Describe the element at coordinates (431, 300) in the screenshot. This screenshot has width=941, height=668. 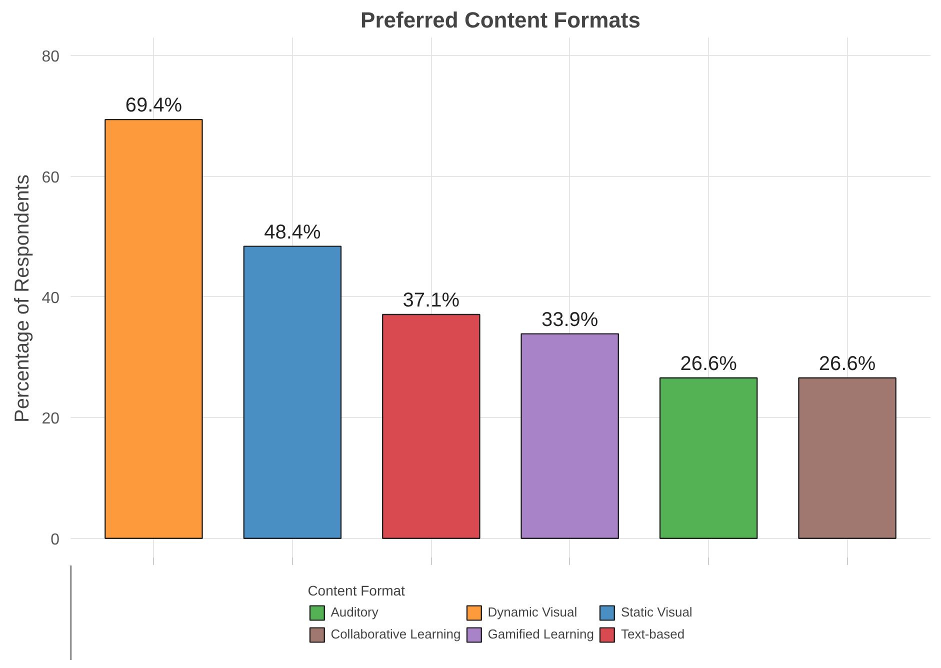
I see `data-label: 37.1%` at that location.